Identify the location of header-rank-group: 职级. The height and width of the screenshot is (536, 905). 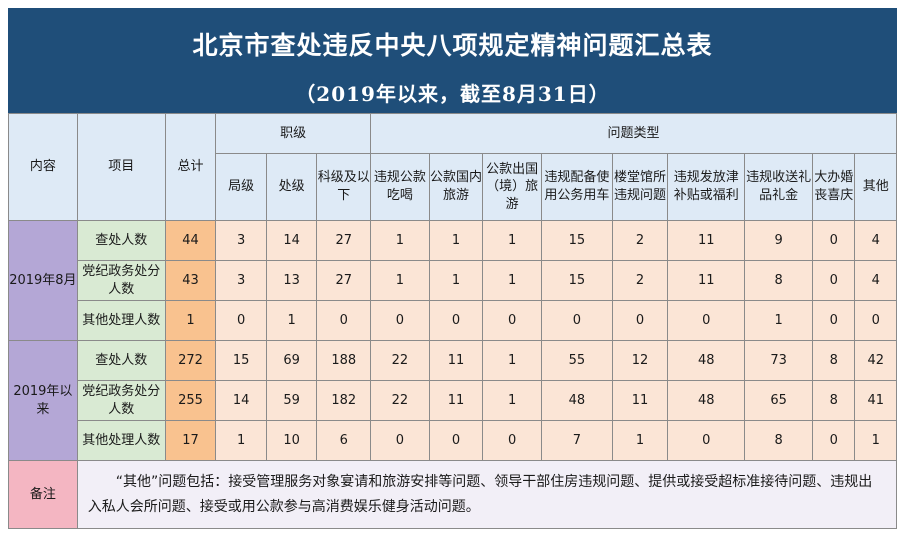
(293, 133).